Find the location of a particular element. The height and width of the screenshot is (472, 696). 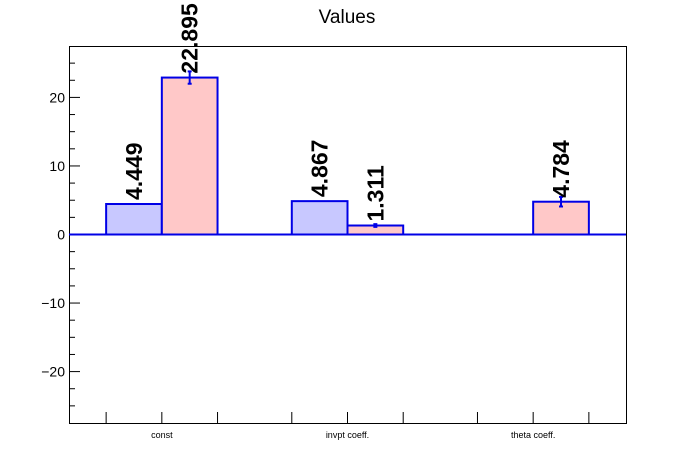

x-category-label: const is located at coordinates (162, 435).